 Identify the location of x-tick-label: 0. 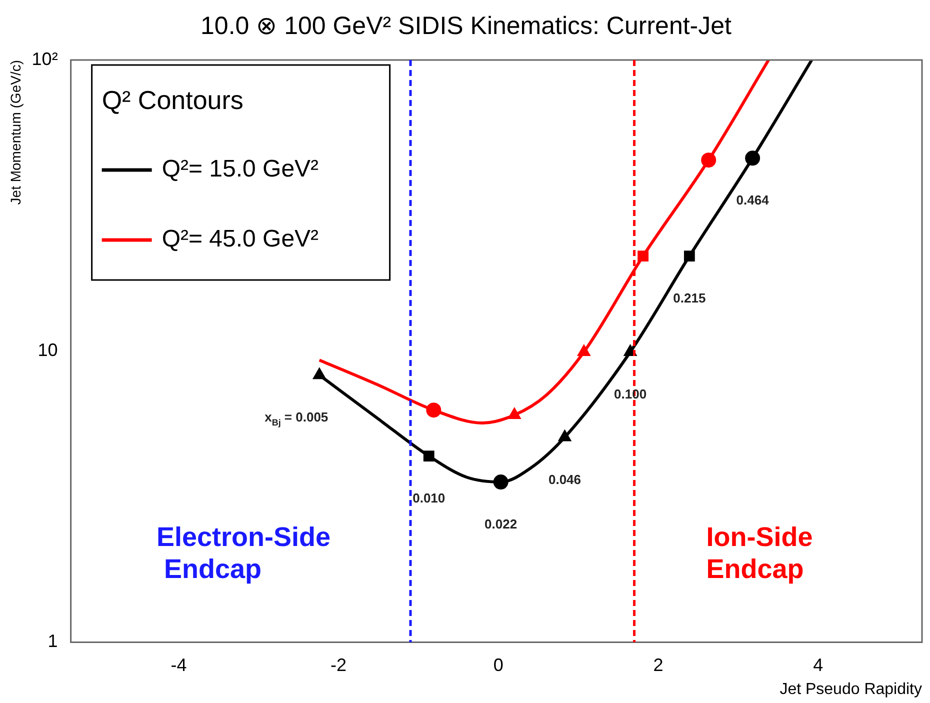
(498, 664).